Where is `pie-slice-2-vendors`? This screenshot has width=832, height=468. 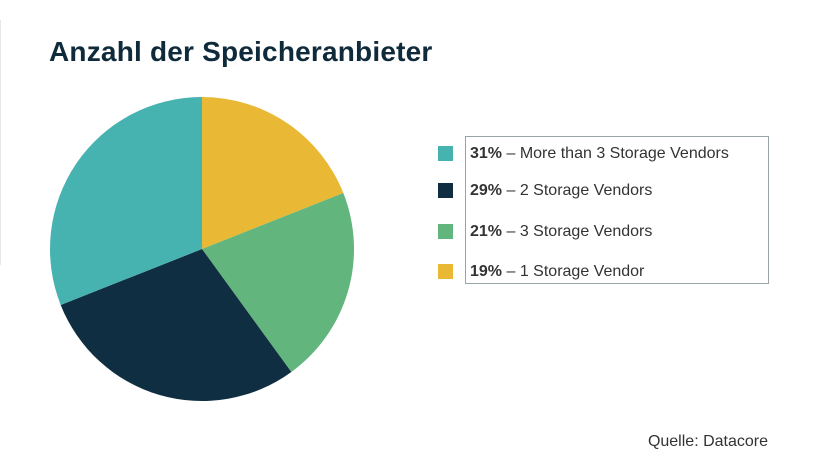
pie-slice-2-vendors is located at coordinates (176, 325).